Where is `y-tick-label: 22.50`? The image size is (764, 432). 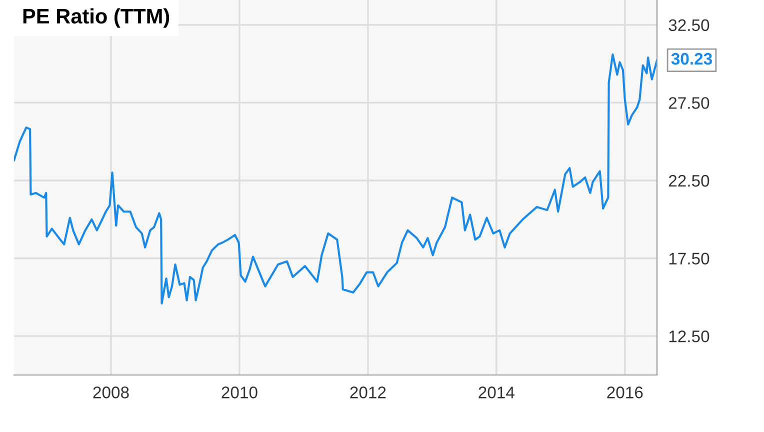 y-tick-label: 22.50 is located at coordinates (689, 180).